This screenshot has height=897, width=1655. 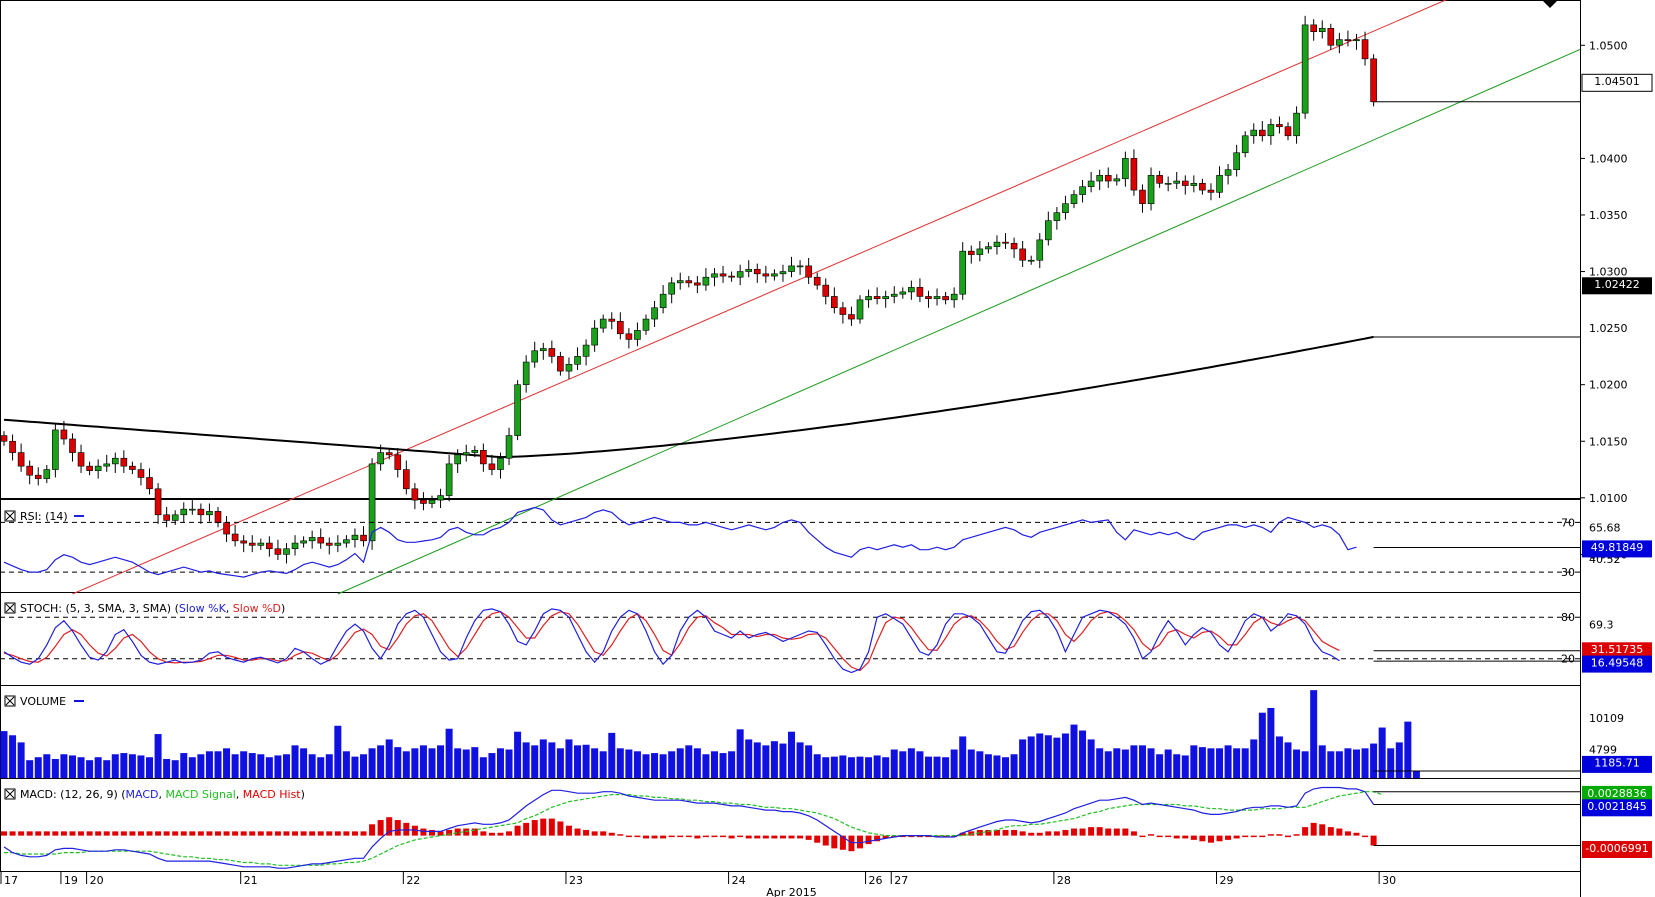 What do you see at coordinates (201, 794) in the screenshot?
I see `macd-legend-signal: MACD Signal` at bounding box center [201, 794].